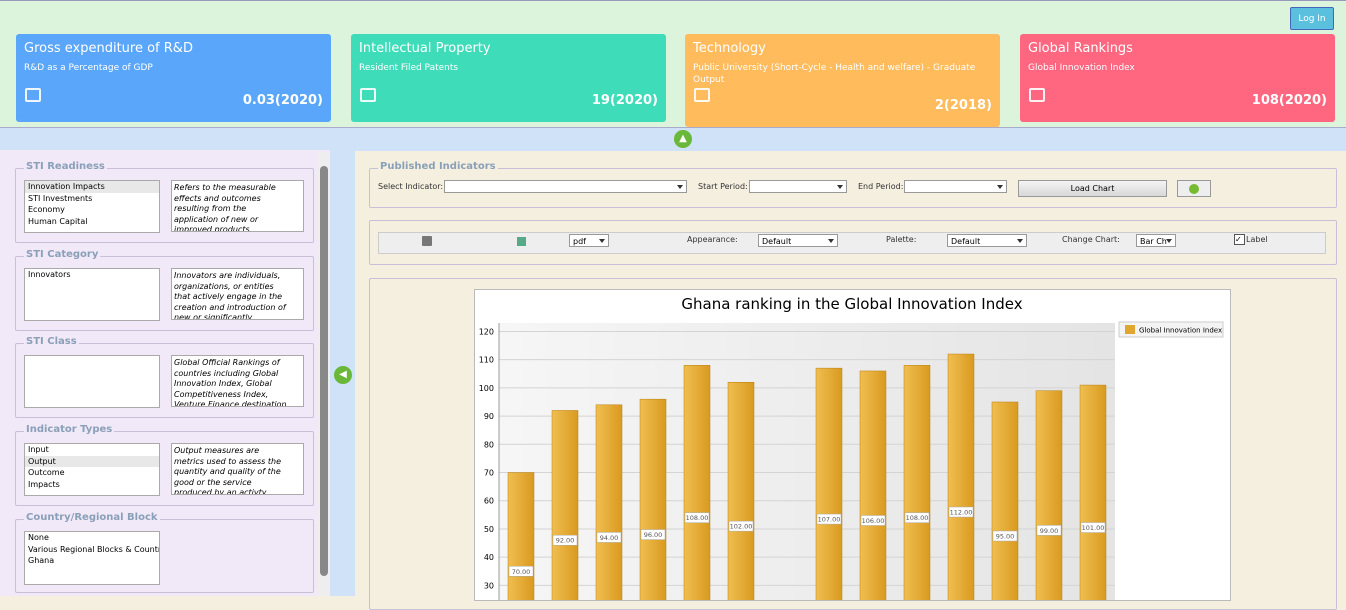 The width and height of the screenshot is (1346, 610). I want to click on indicator-select, so click(565, 186).